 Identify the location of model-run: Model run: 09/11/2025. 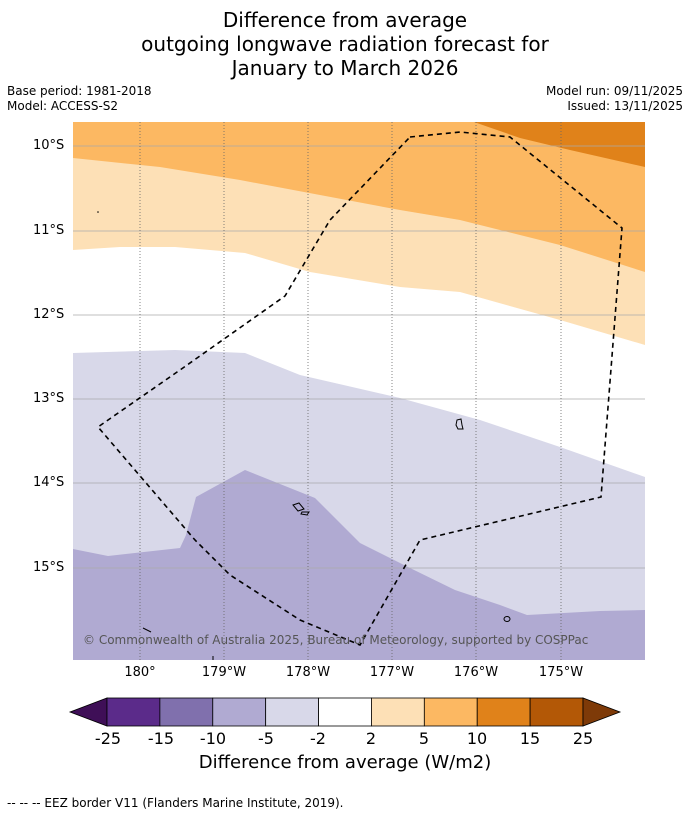
(614, 91).